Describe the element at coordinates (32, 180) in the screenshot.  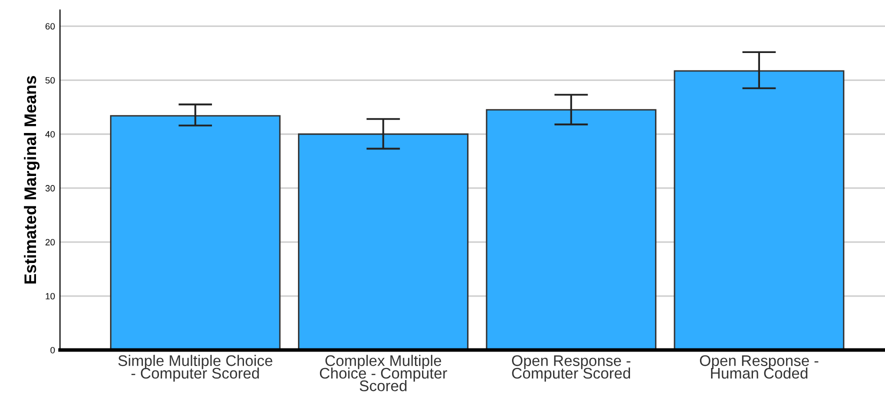
I see `y-axis-title: Estimated Marginal Means` at that location.